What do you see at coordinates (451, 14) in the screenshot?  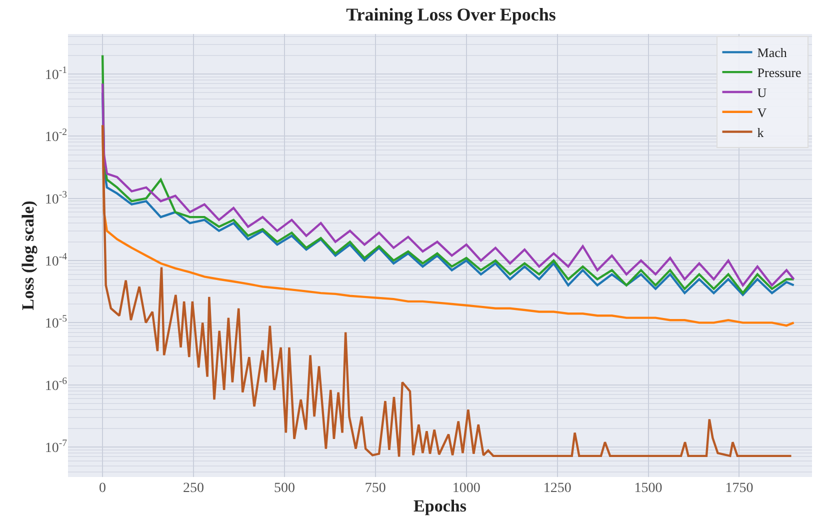 I see `chart-title: Training Loss Over Epochs` at bounding box center [451, 14].